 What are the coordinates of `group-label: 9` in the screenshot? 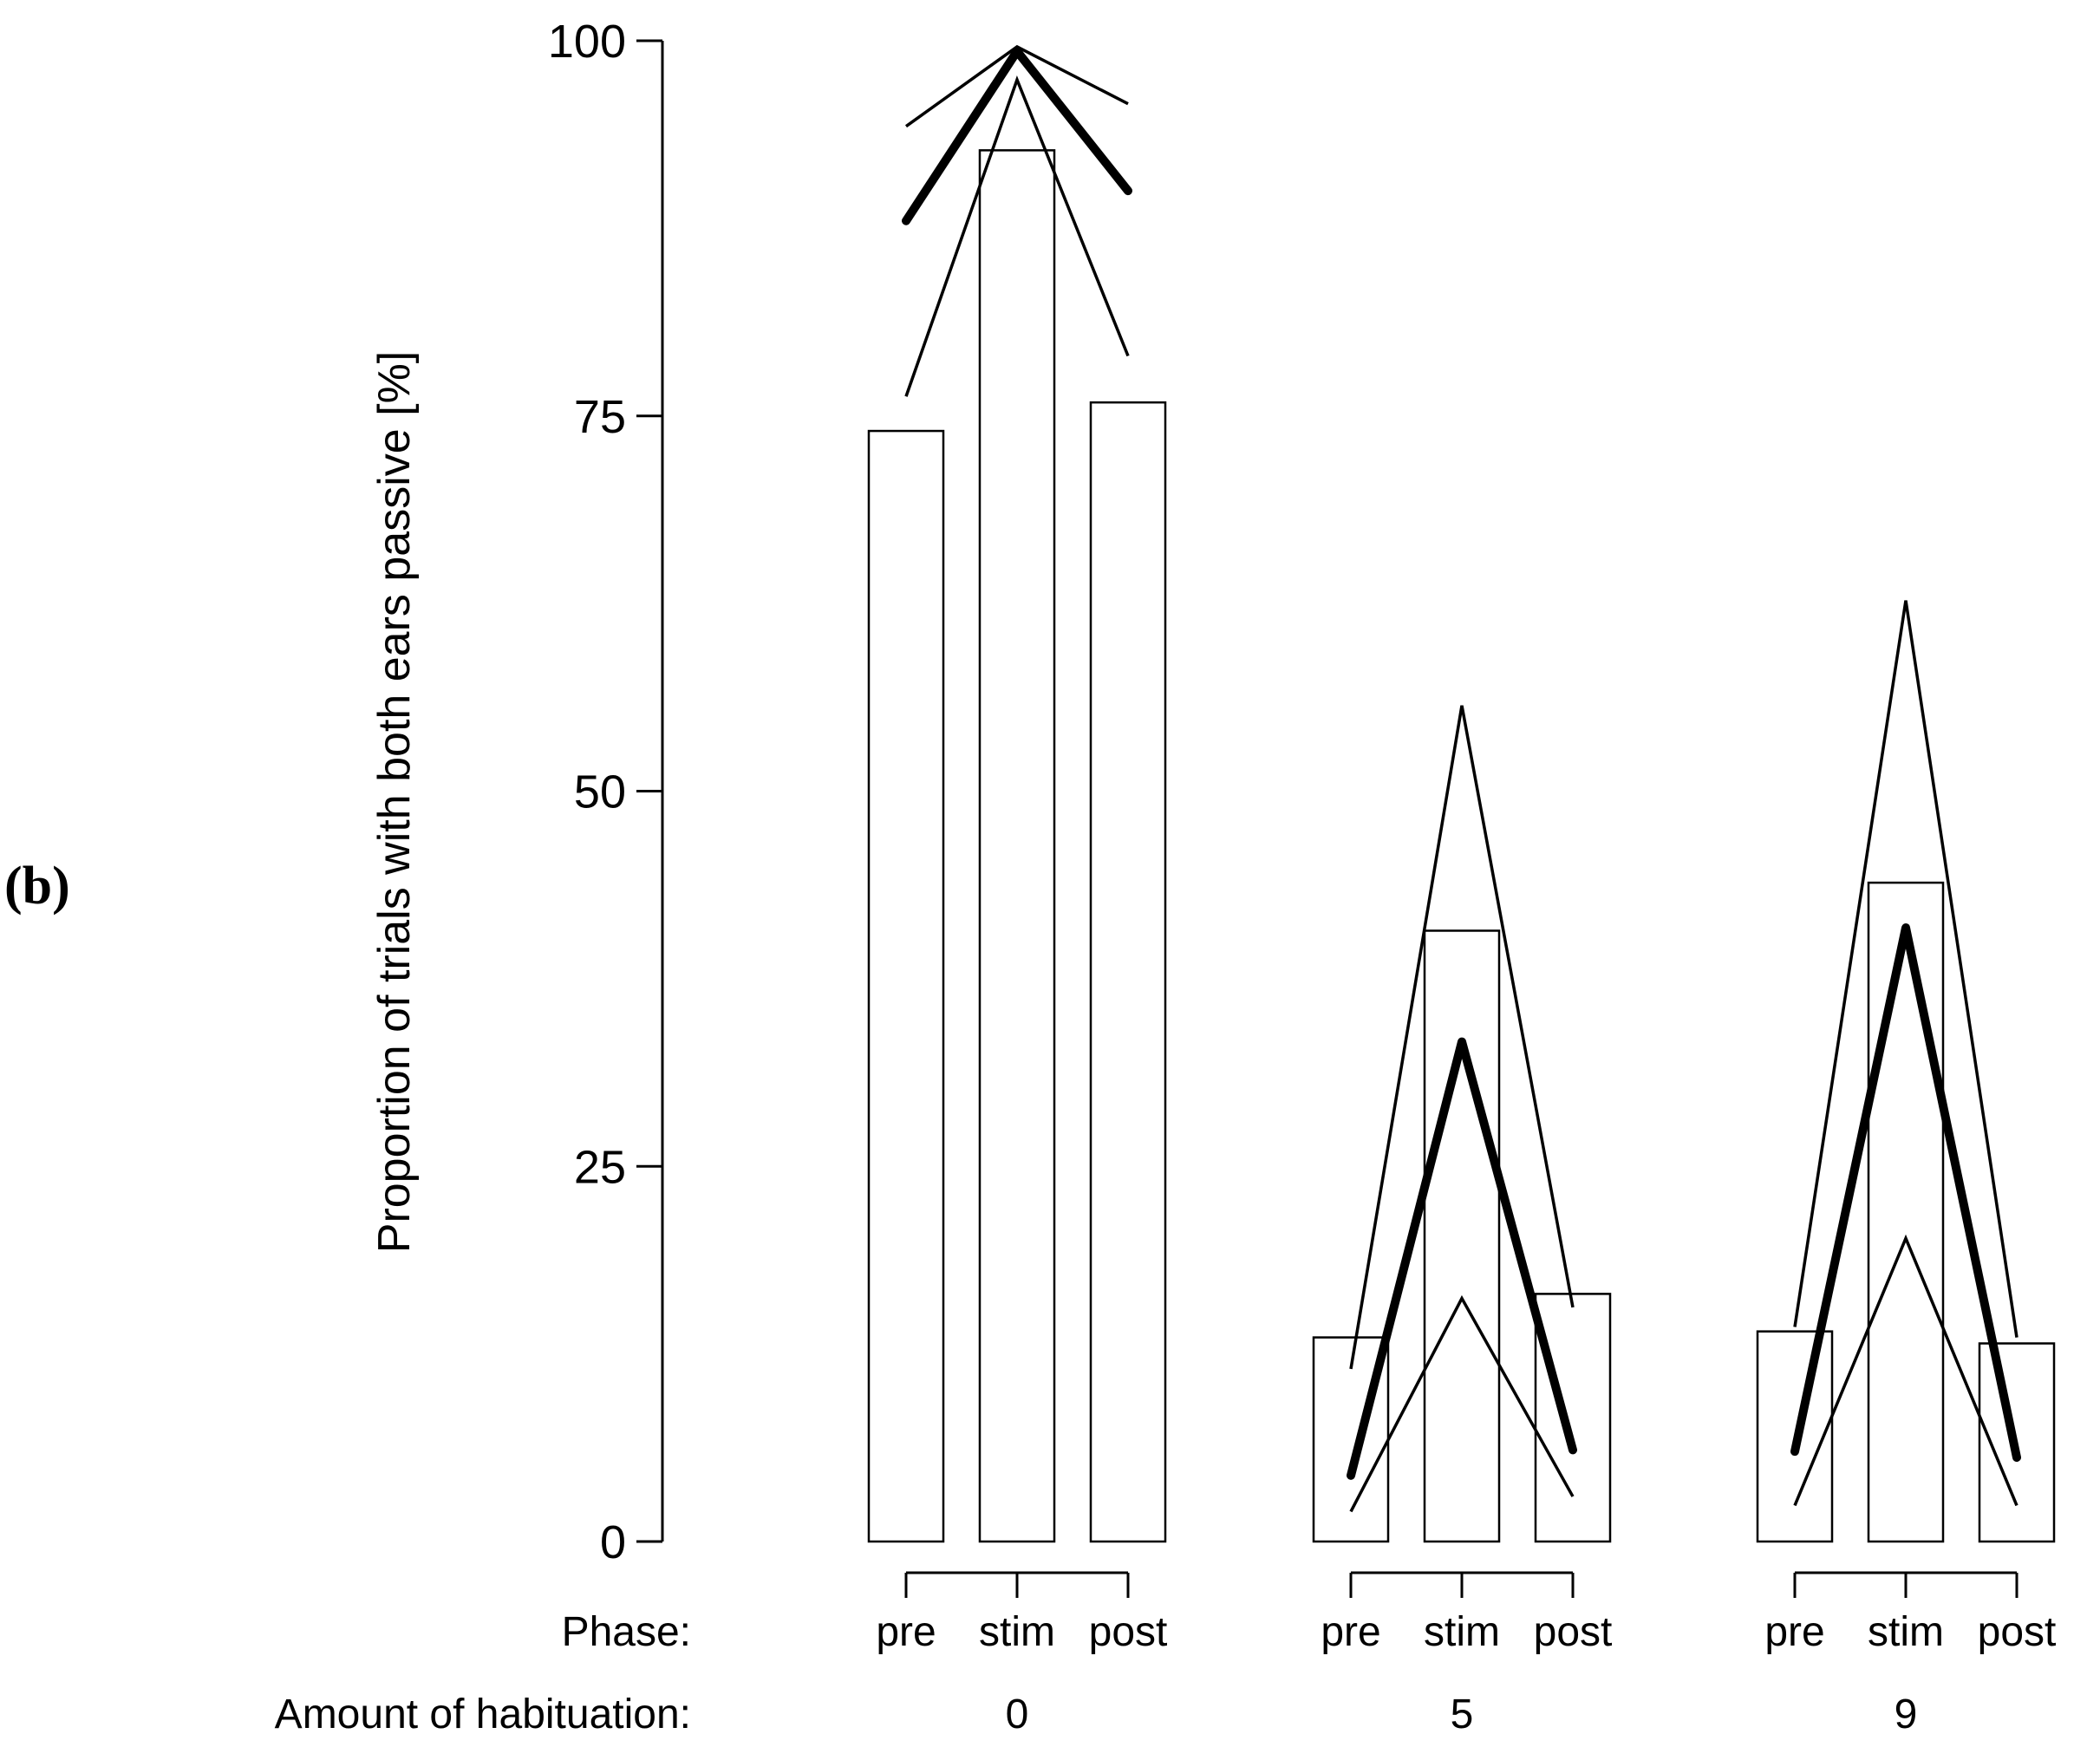 It's located at (1906, 1714).